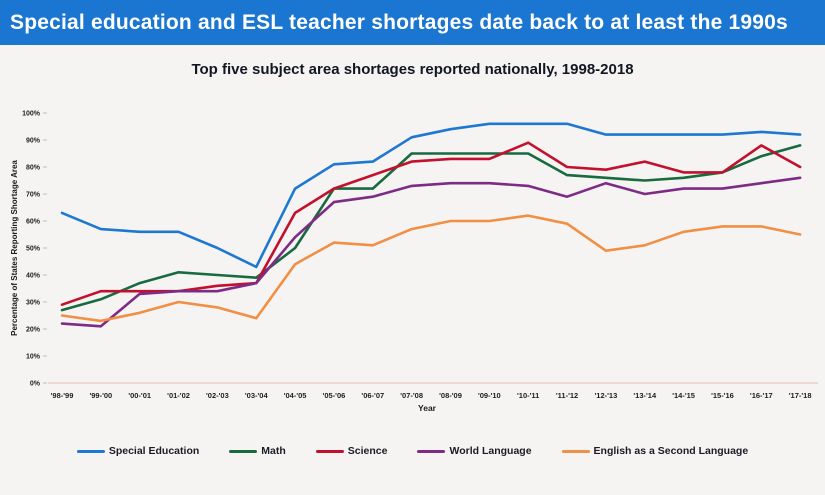 This screenshot has height=495, width=825. I want to click on y-tick-label: 80%, so click(33, 168).